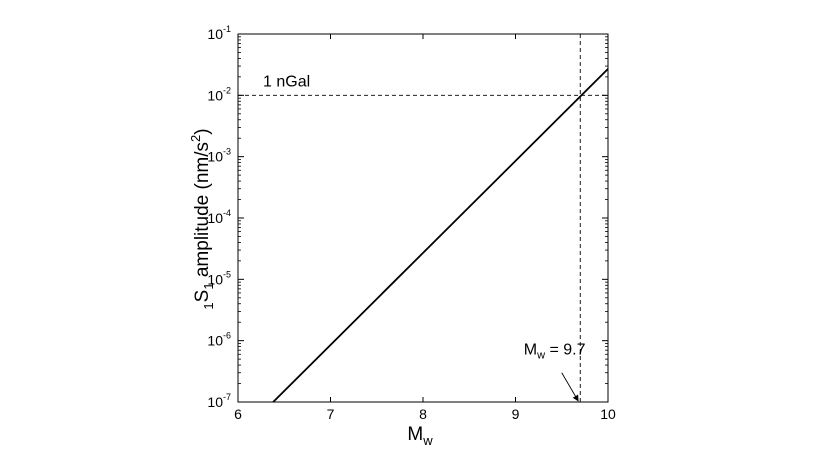 This screenshot has height=453, width=817. I want to click on y-axis-label-close: ), so click(202, 131).